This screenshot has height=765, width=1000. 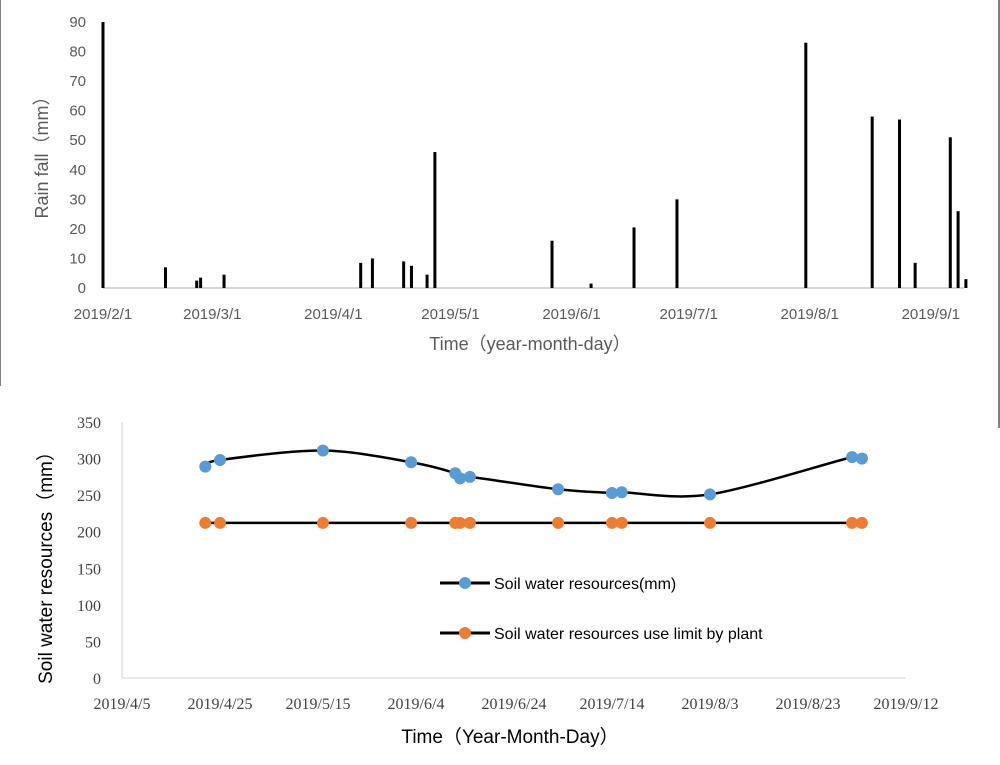 I want to click on rain-x-tick-label: 2019/3/1, so click(x=212, y=314).